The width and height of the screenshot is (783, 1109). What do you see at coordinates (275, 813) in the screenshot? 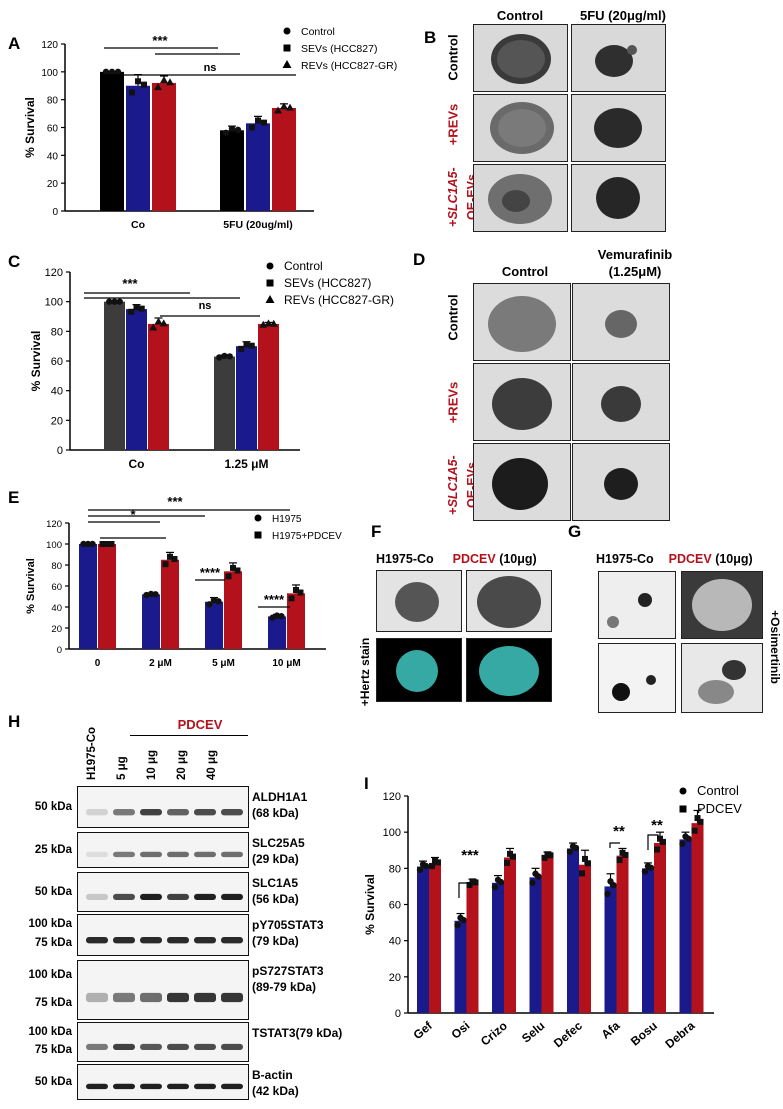
I see `blot-protein-kda: (68 kDa)` at bounding box center [275, 813].